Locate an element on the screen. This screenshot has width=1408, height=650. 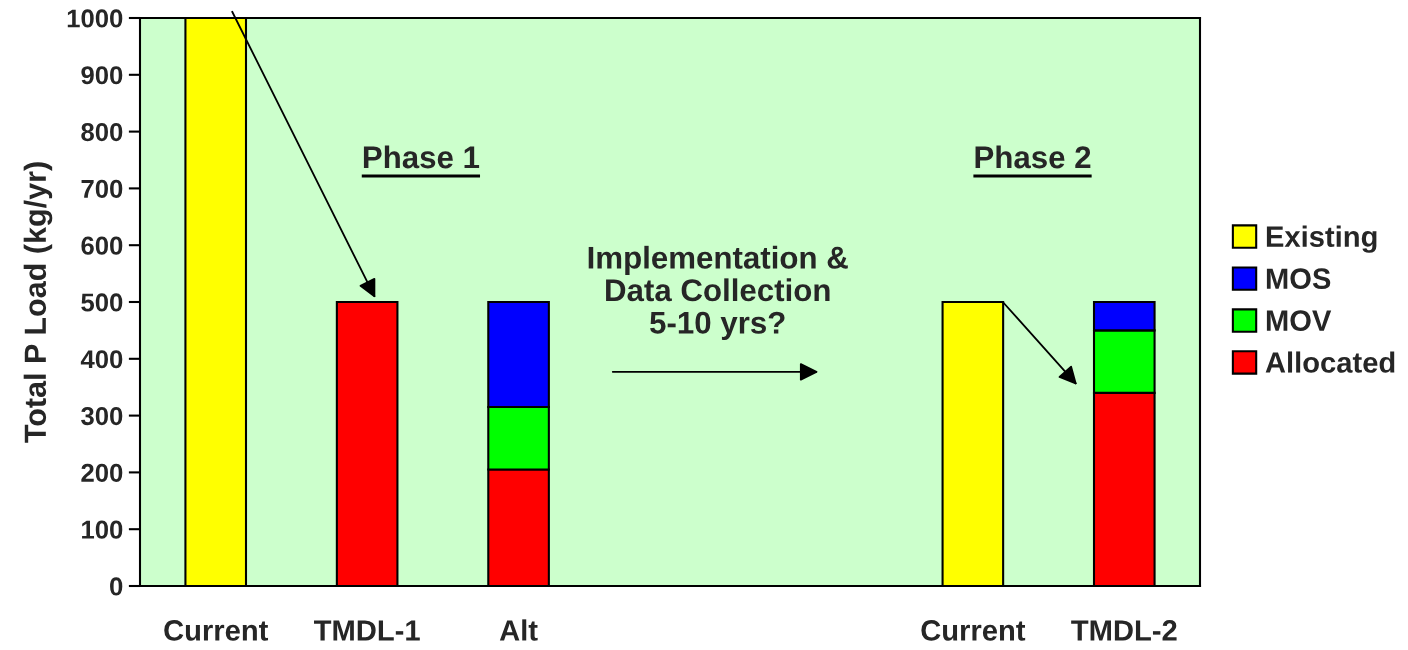
x-tick-label: TMDL-2 is located at coordinates (1124, 630).